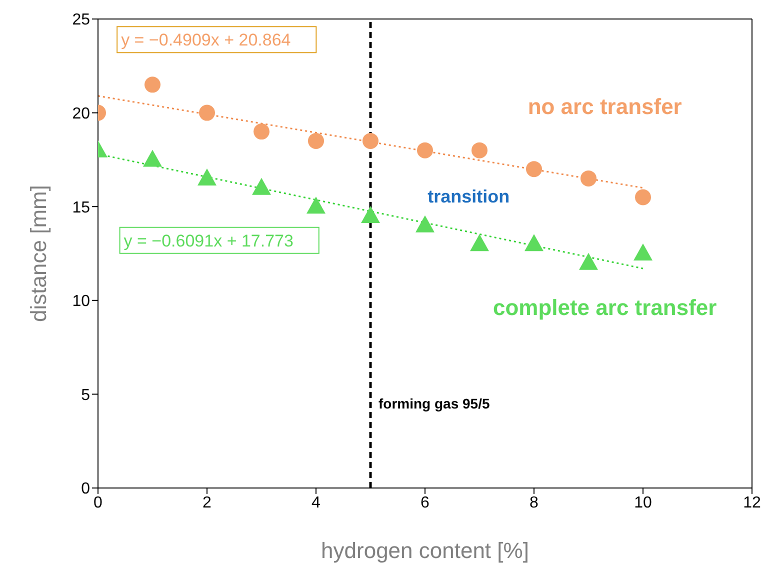 The width and height of the screenshot is (767, 580). I want to click on annotation: no arc transfer, so click(605, 107).